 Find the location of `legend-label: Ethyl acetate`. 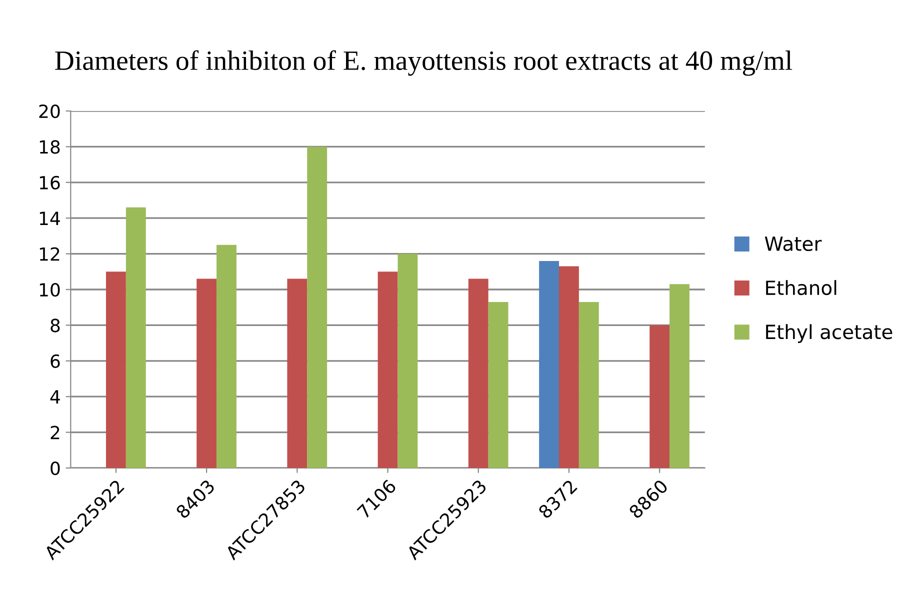

legend-label: Ethyl acetate is located at coordinates (829, 334).